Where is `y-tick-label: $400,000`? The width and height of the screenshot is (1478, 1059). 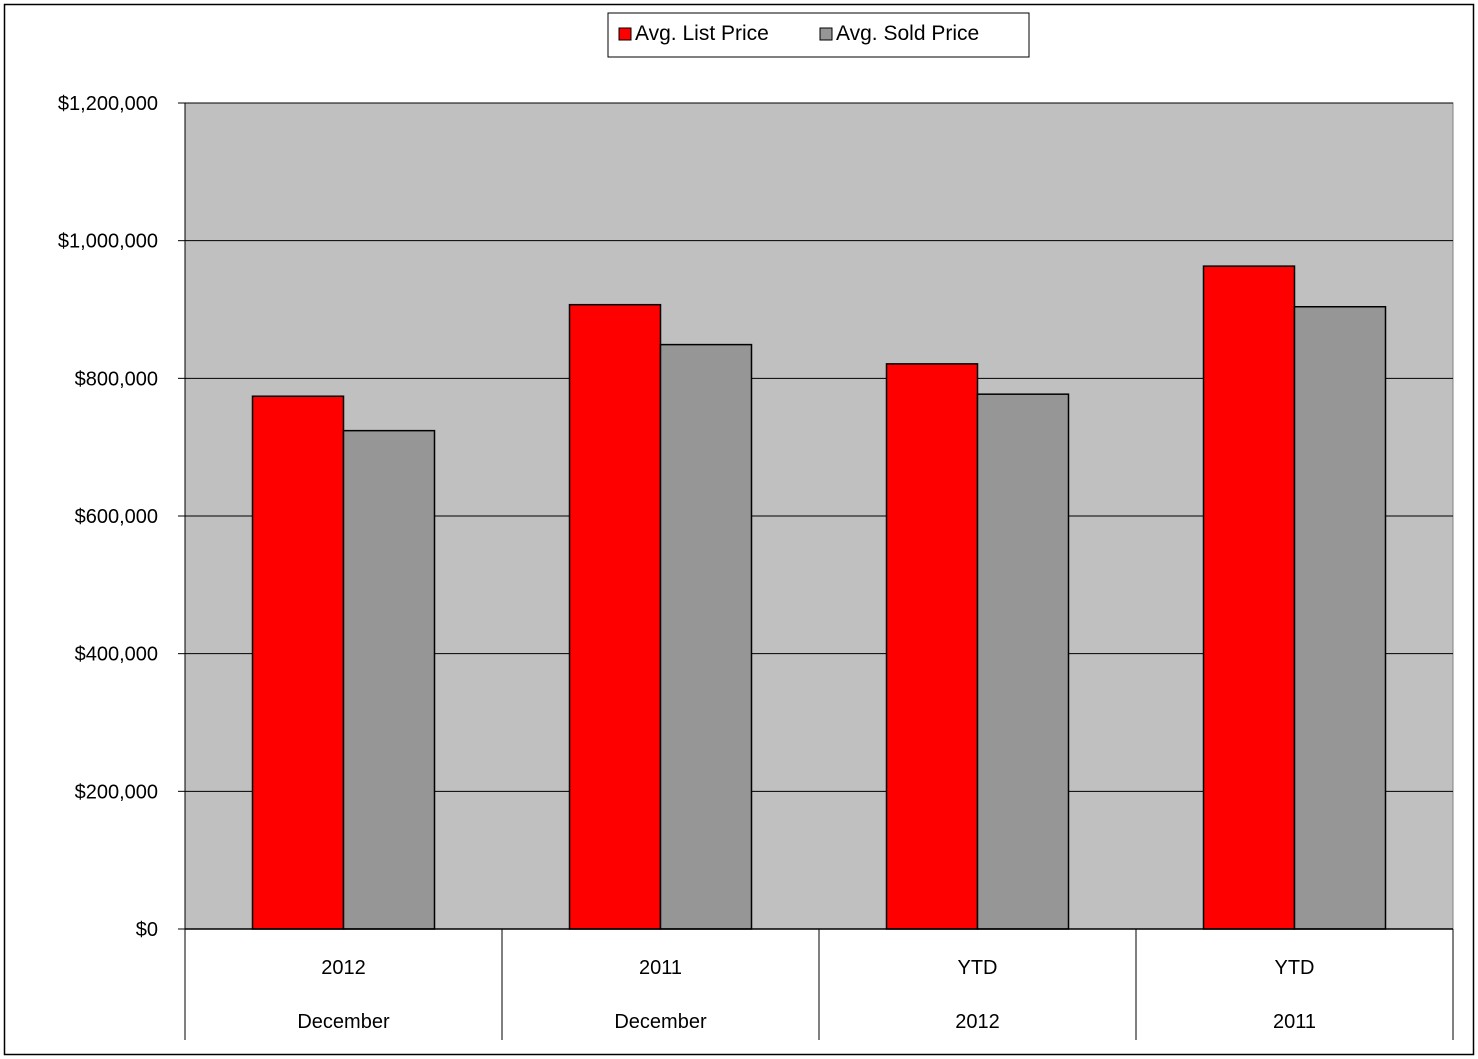
y-tick-label: $400,000 is located at coordinates (116, 655).